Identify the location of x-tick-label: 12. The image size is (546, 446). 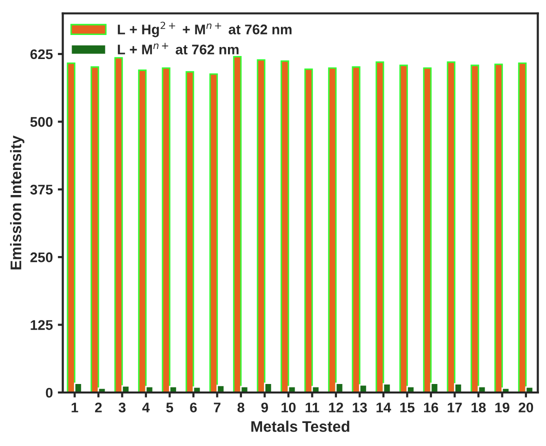
(336, 407).